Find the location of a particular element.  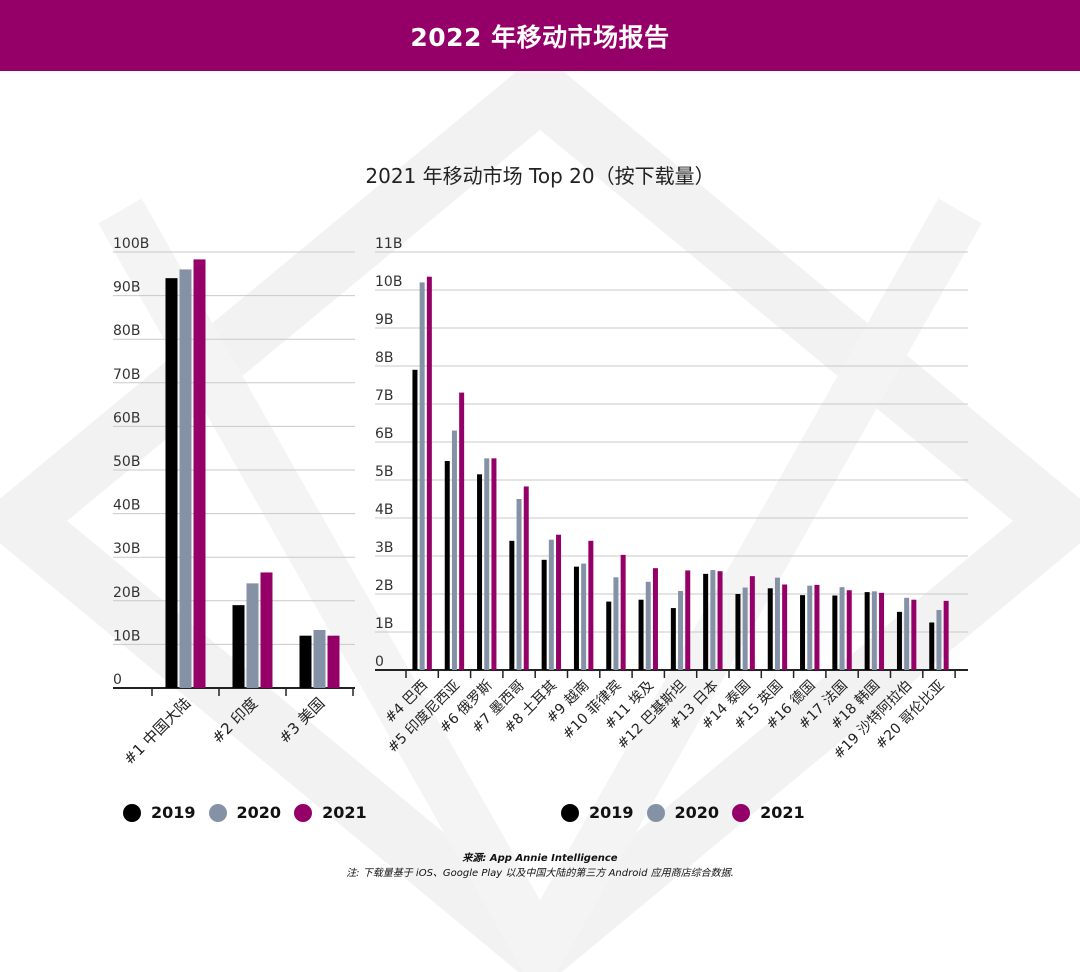

left-y-tick-label: 10B is located at coordinates (126, 636).